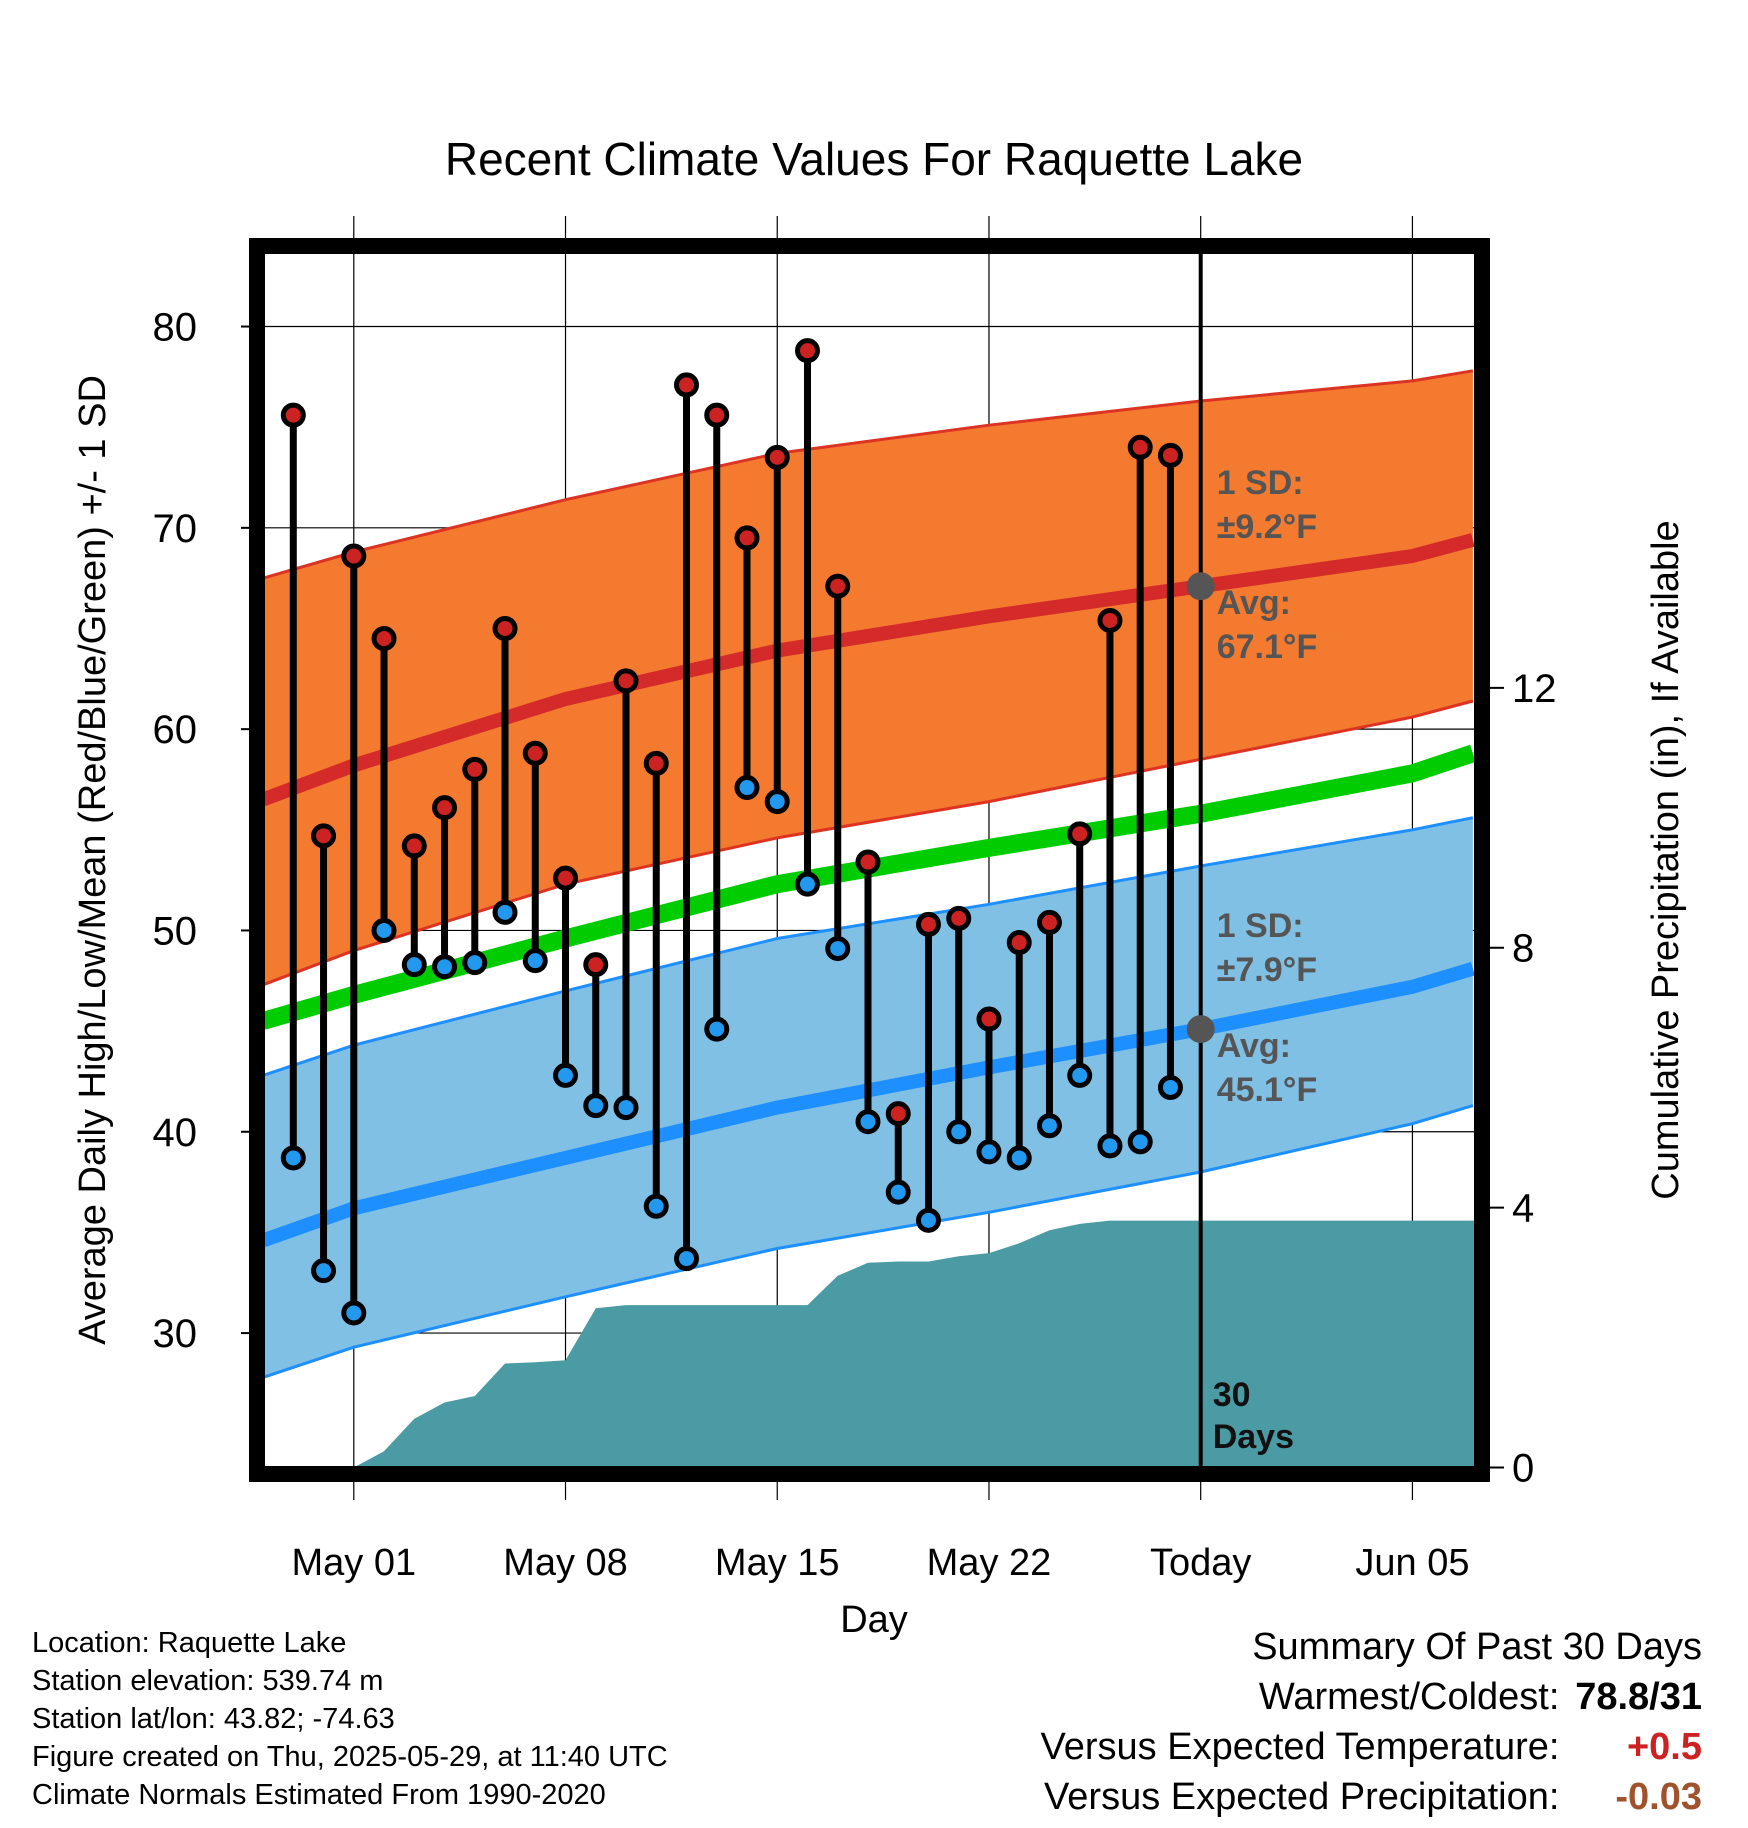  I want to click on y2-tick-label: 8, so click(1523, 949).